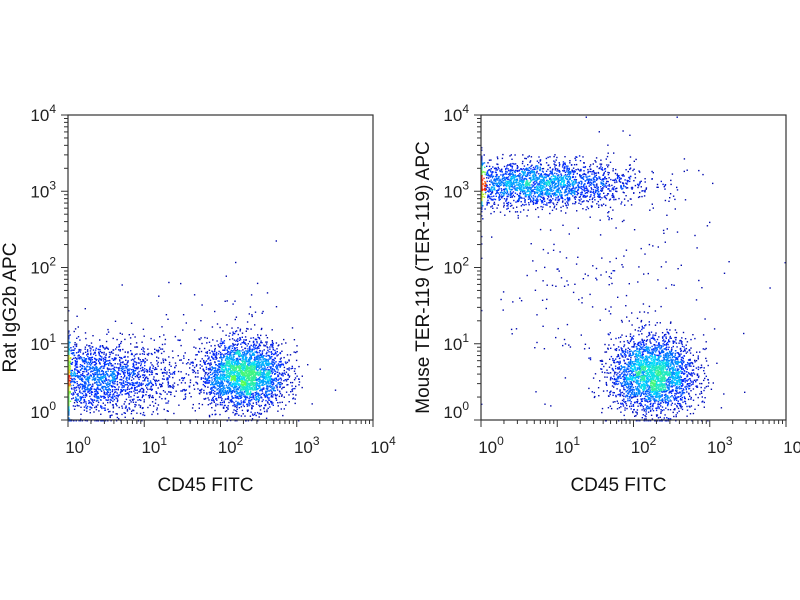 Image resolution: width=800 pixels, height=600 pixels. Describe the element at coordinates (43, 189) in the screenshot. I see `y-tick-label: 103` at that location.